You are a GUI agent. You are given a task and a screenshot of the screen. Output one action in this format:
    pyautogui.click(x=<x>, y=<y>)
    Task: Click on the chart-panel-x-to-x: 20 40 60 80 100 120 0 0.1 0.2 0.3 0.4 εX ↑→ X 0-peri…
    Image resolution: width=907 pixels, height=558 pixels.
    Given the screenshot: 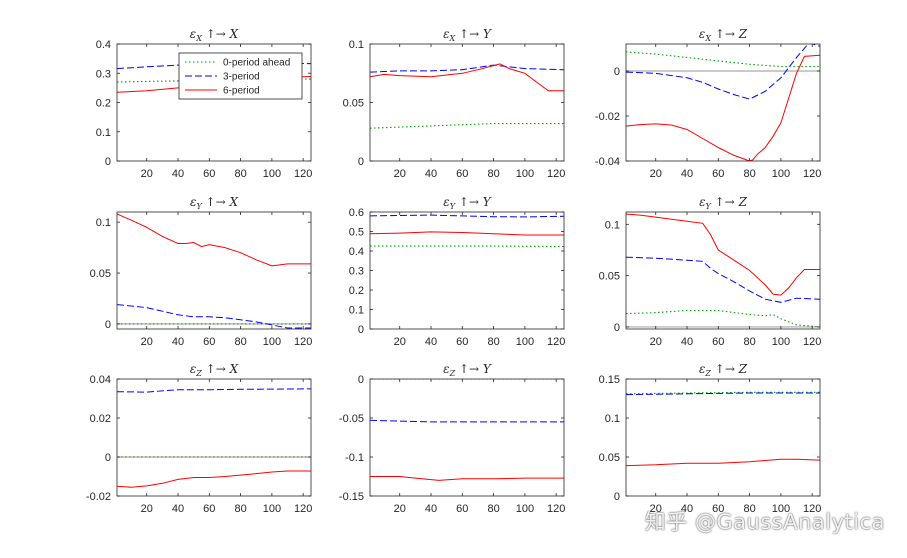 What is the action you would take?
    pyautogui.click(x=204, y=103)
    